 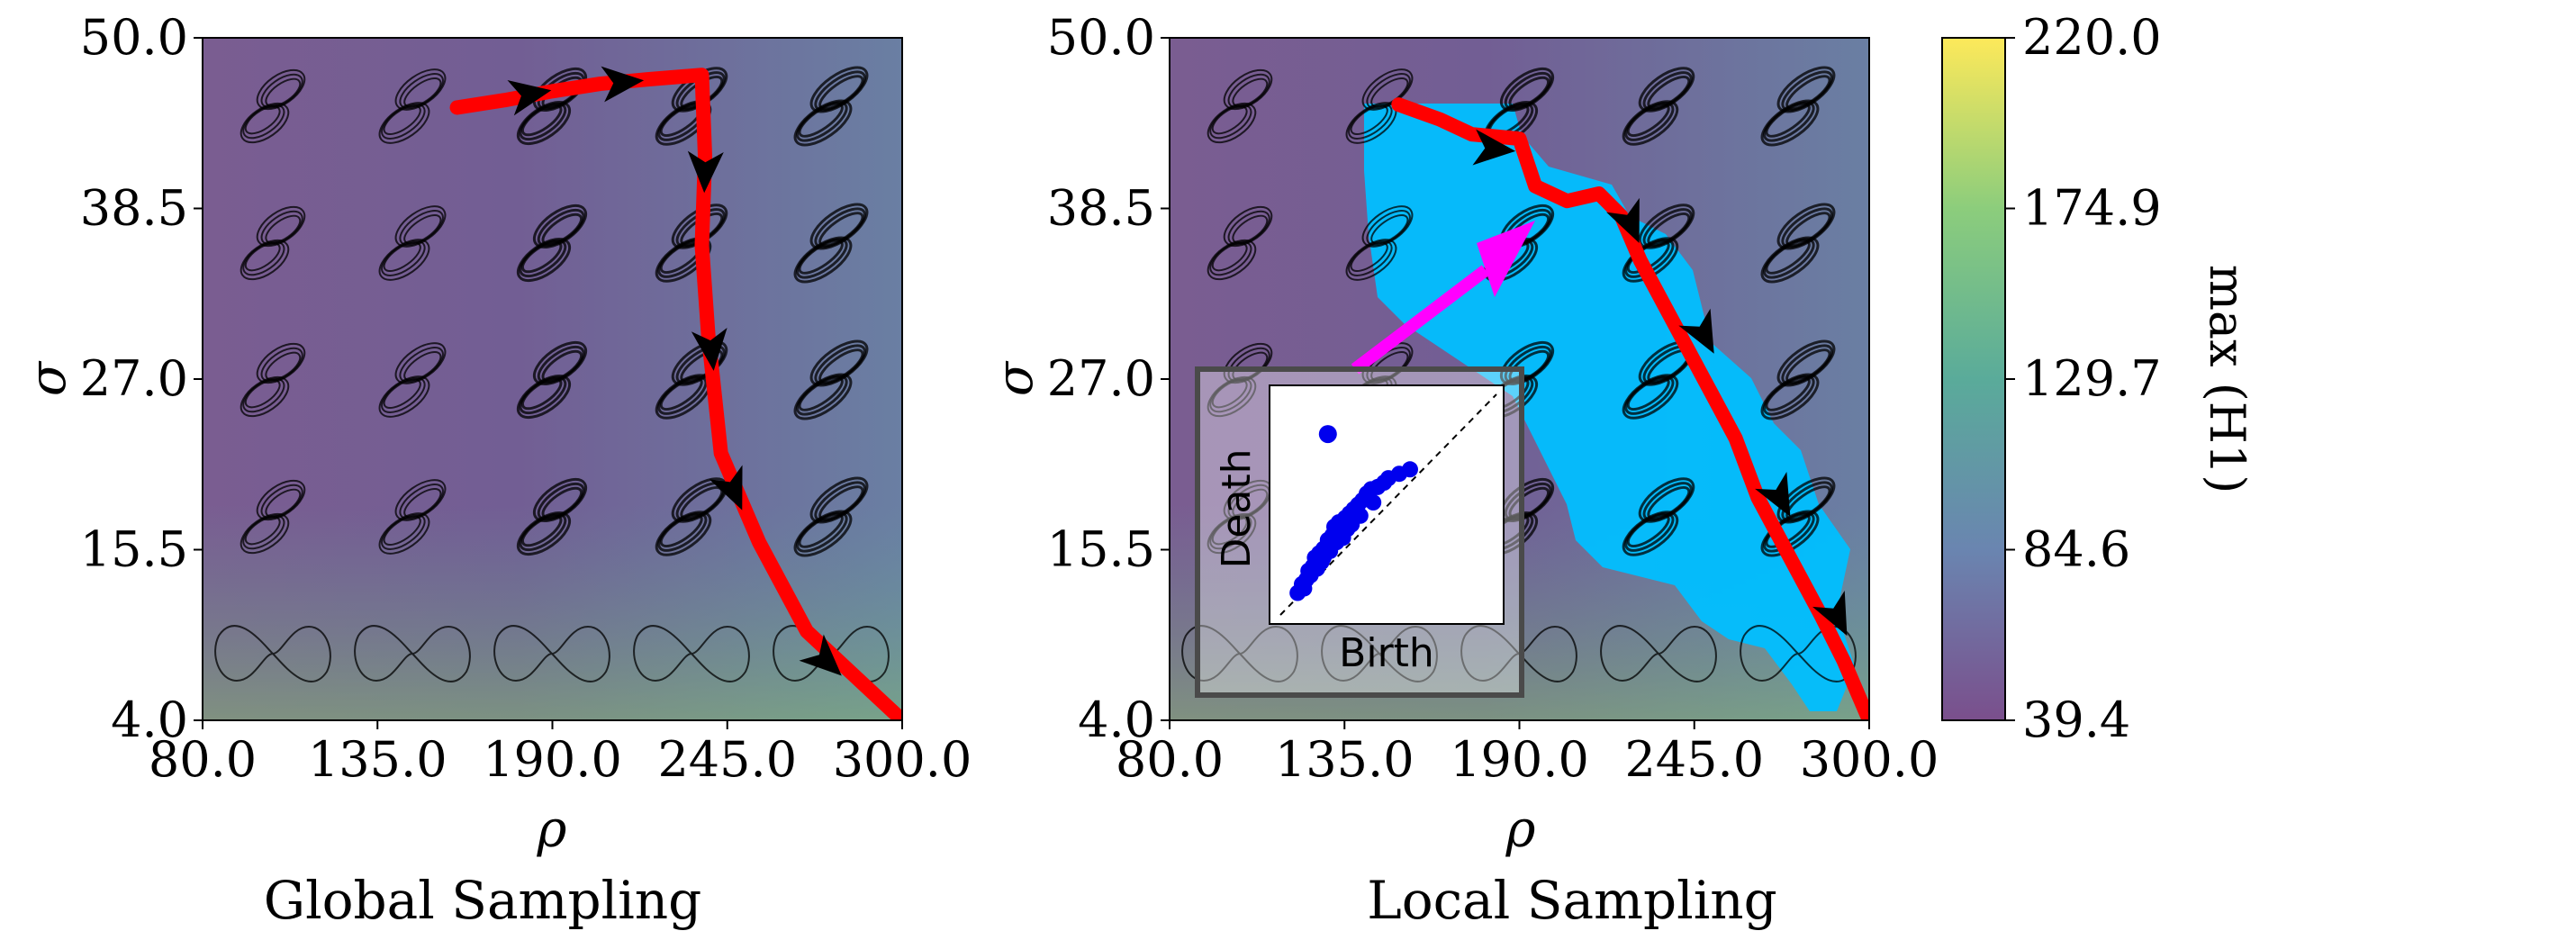 What do you see at coordinates (2076, 549) in the screenshot?
I see `colorbar-tick-label: 84.6` at bounding box center [2076, 549].